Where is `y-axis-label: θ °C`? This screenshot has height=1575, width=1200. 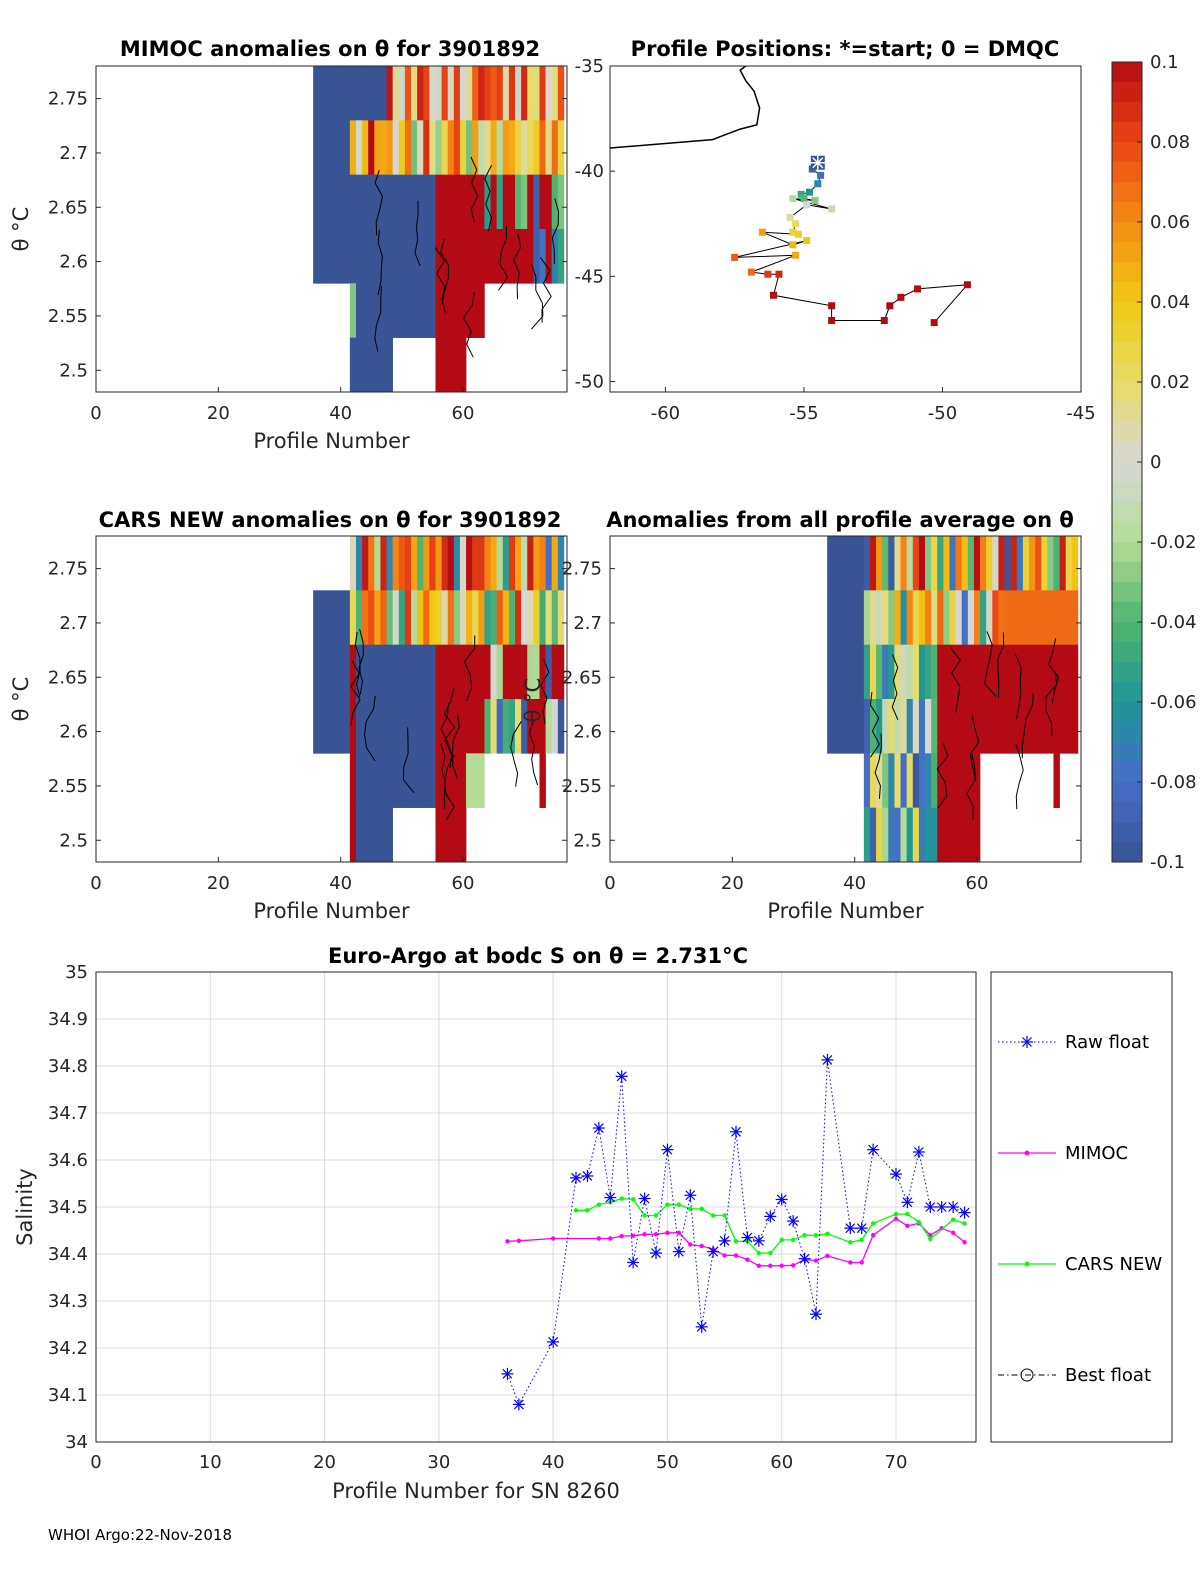 y-axis-label: θ °C is located at coordinates (21, 699).